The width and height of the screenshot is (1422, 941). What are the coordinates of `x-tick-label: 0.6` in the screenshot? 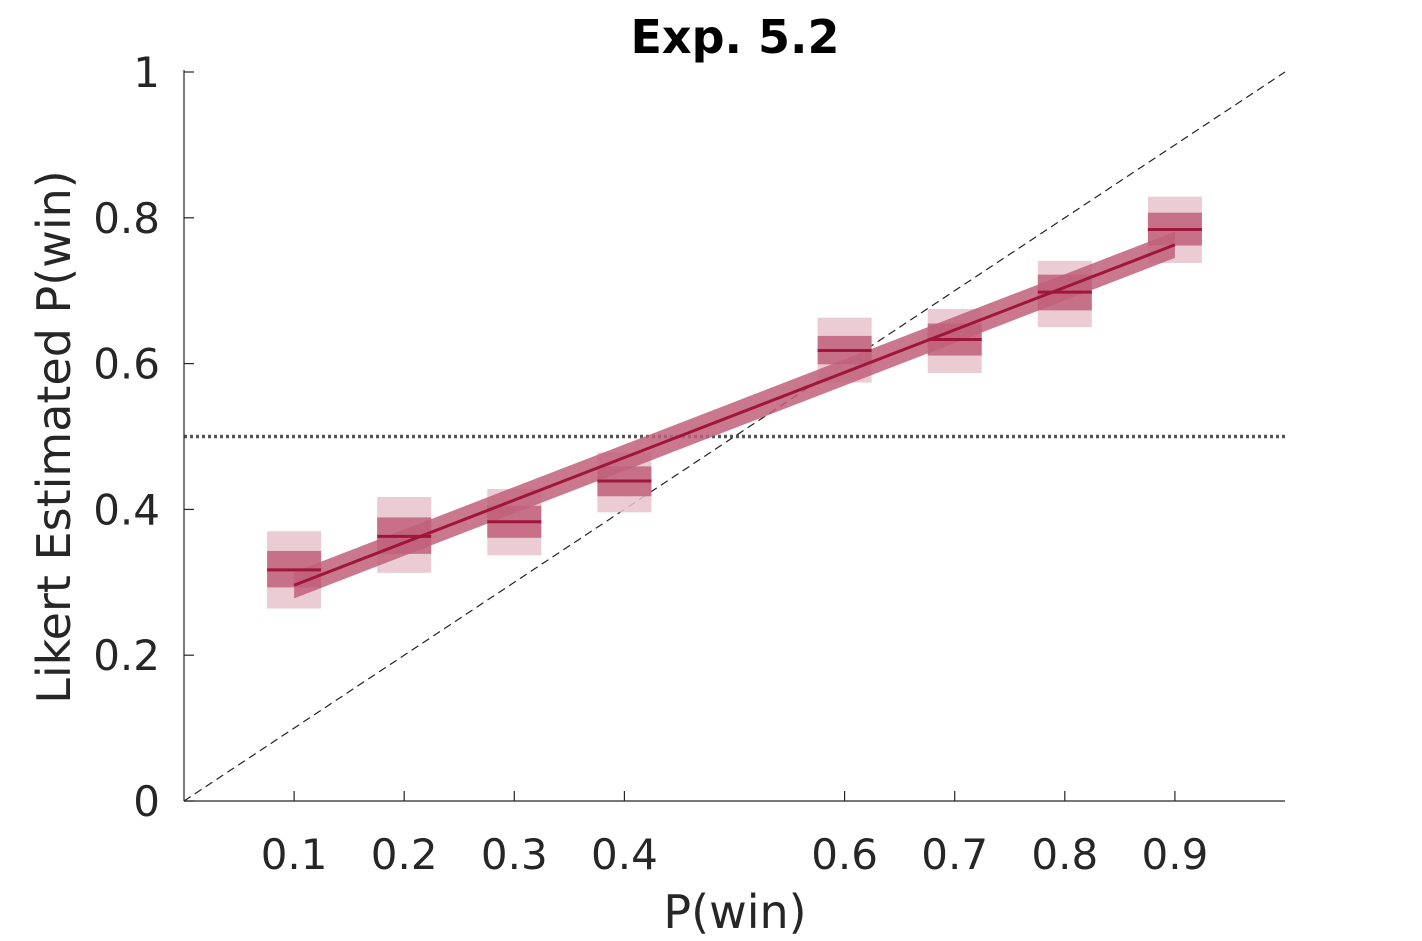 It's located at (844, 854).